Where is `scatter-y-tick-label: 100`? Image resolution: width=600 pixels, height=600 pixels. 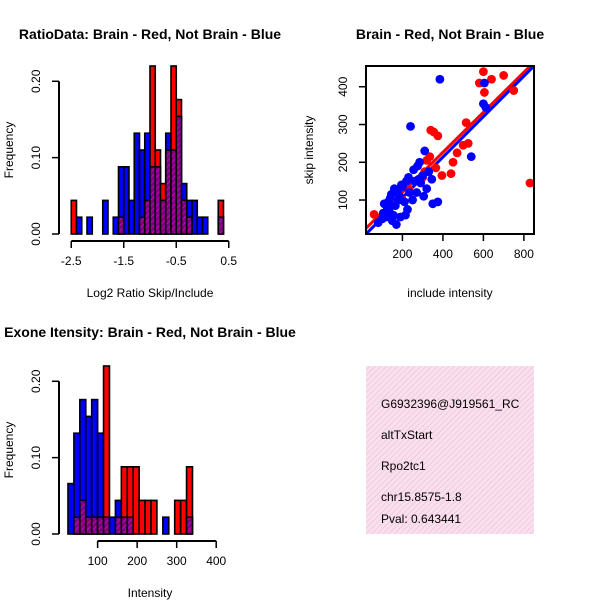 scatter-y-tick-label: 100 is located at coordinates (343, 200).